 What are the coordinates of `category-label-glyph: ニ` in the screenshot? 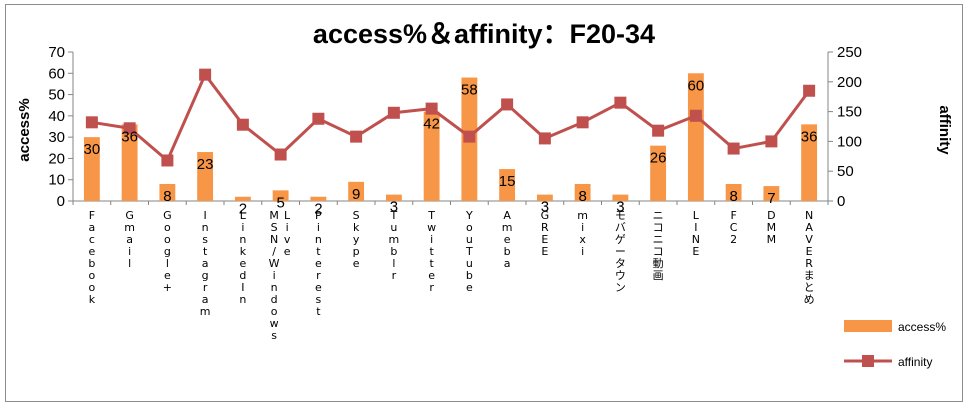 It's located at (658, 215).